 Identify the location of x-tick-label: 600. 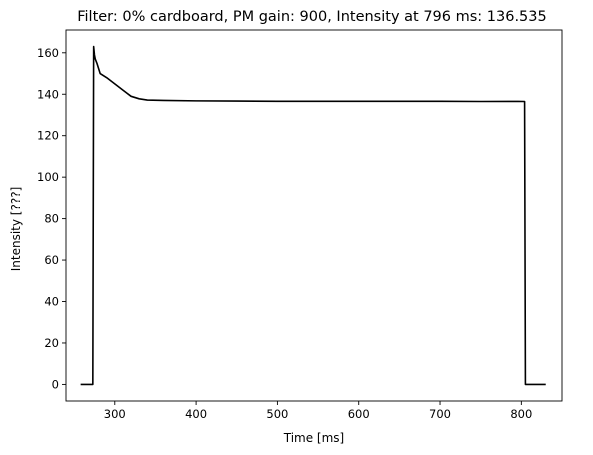
(359, 414).